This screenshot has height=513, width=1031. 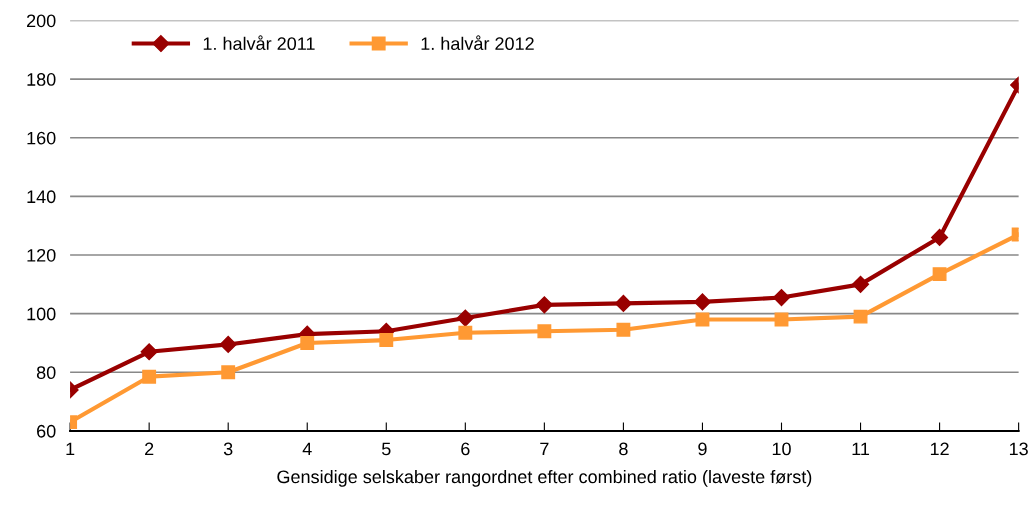 What do you see at coordinates (623, 449) in the screenshot?
I see `x-tick-label: 8` at bounding box center [623, 449].